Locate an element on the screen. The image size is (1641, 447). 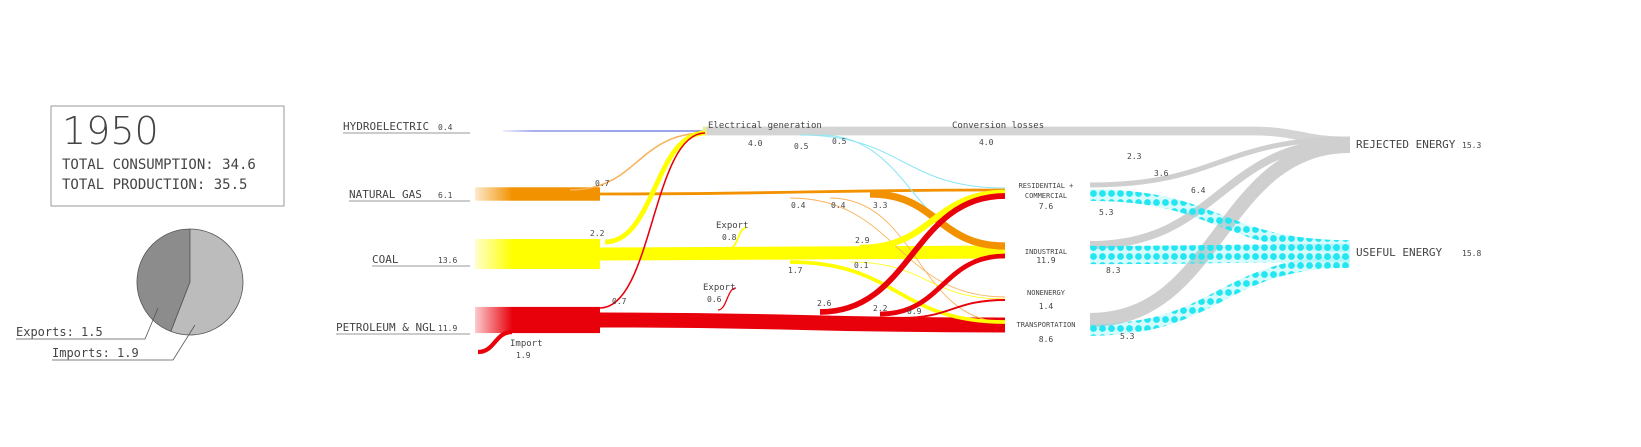
sector-value: 7.6 is located at coordinates (1046, 206).